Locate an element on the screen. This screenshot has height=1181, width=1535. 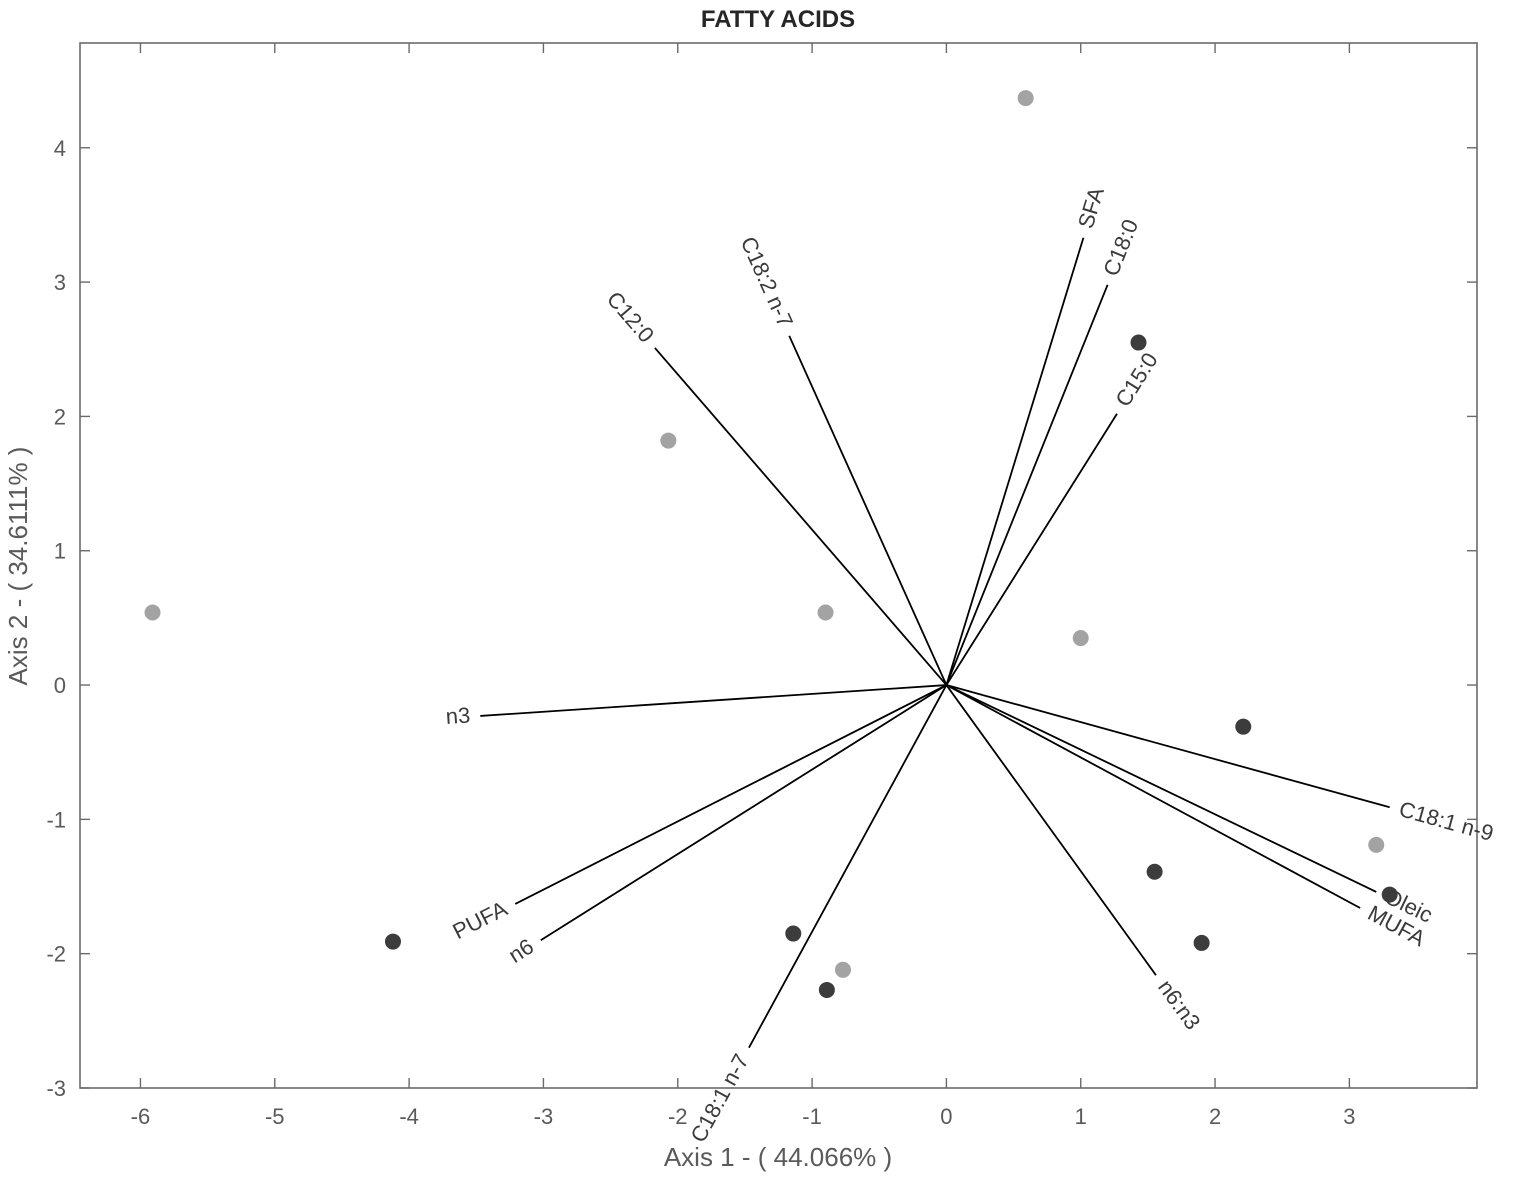
x-tick-label: 1 is located at coordinates (1081, 1116).